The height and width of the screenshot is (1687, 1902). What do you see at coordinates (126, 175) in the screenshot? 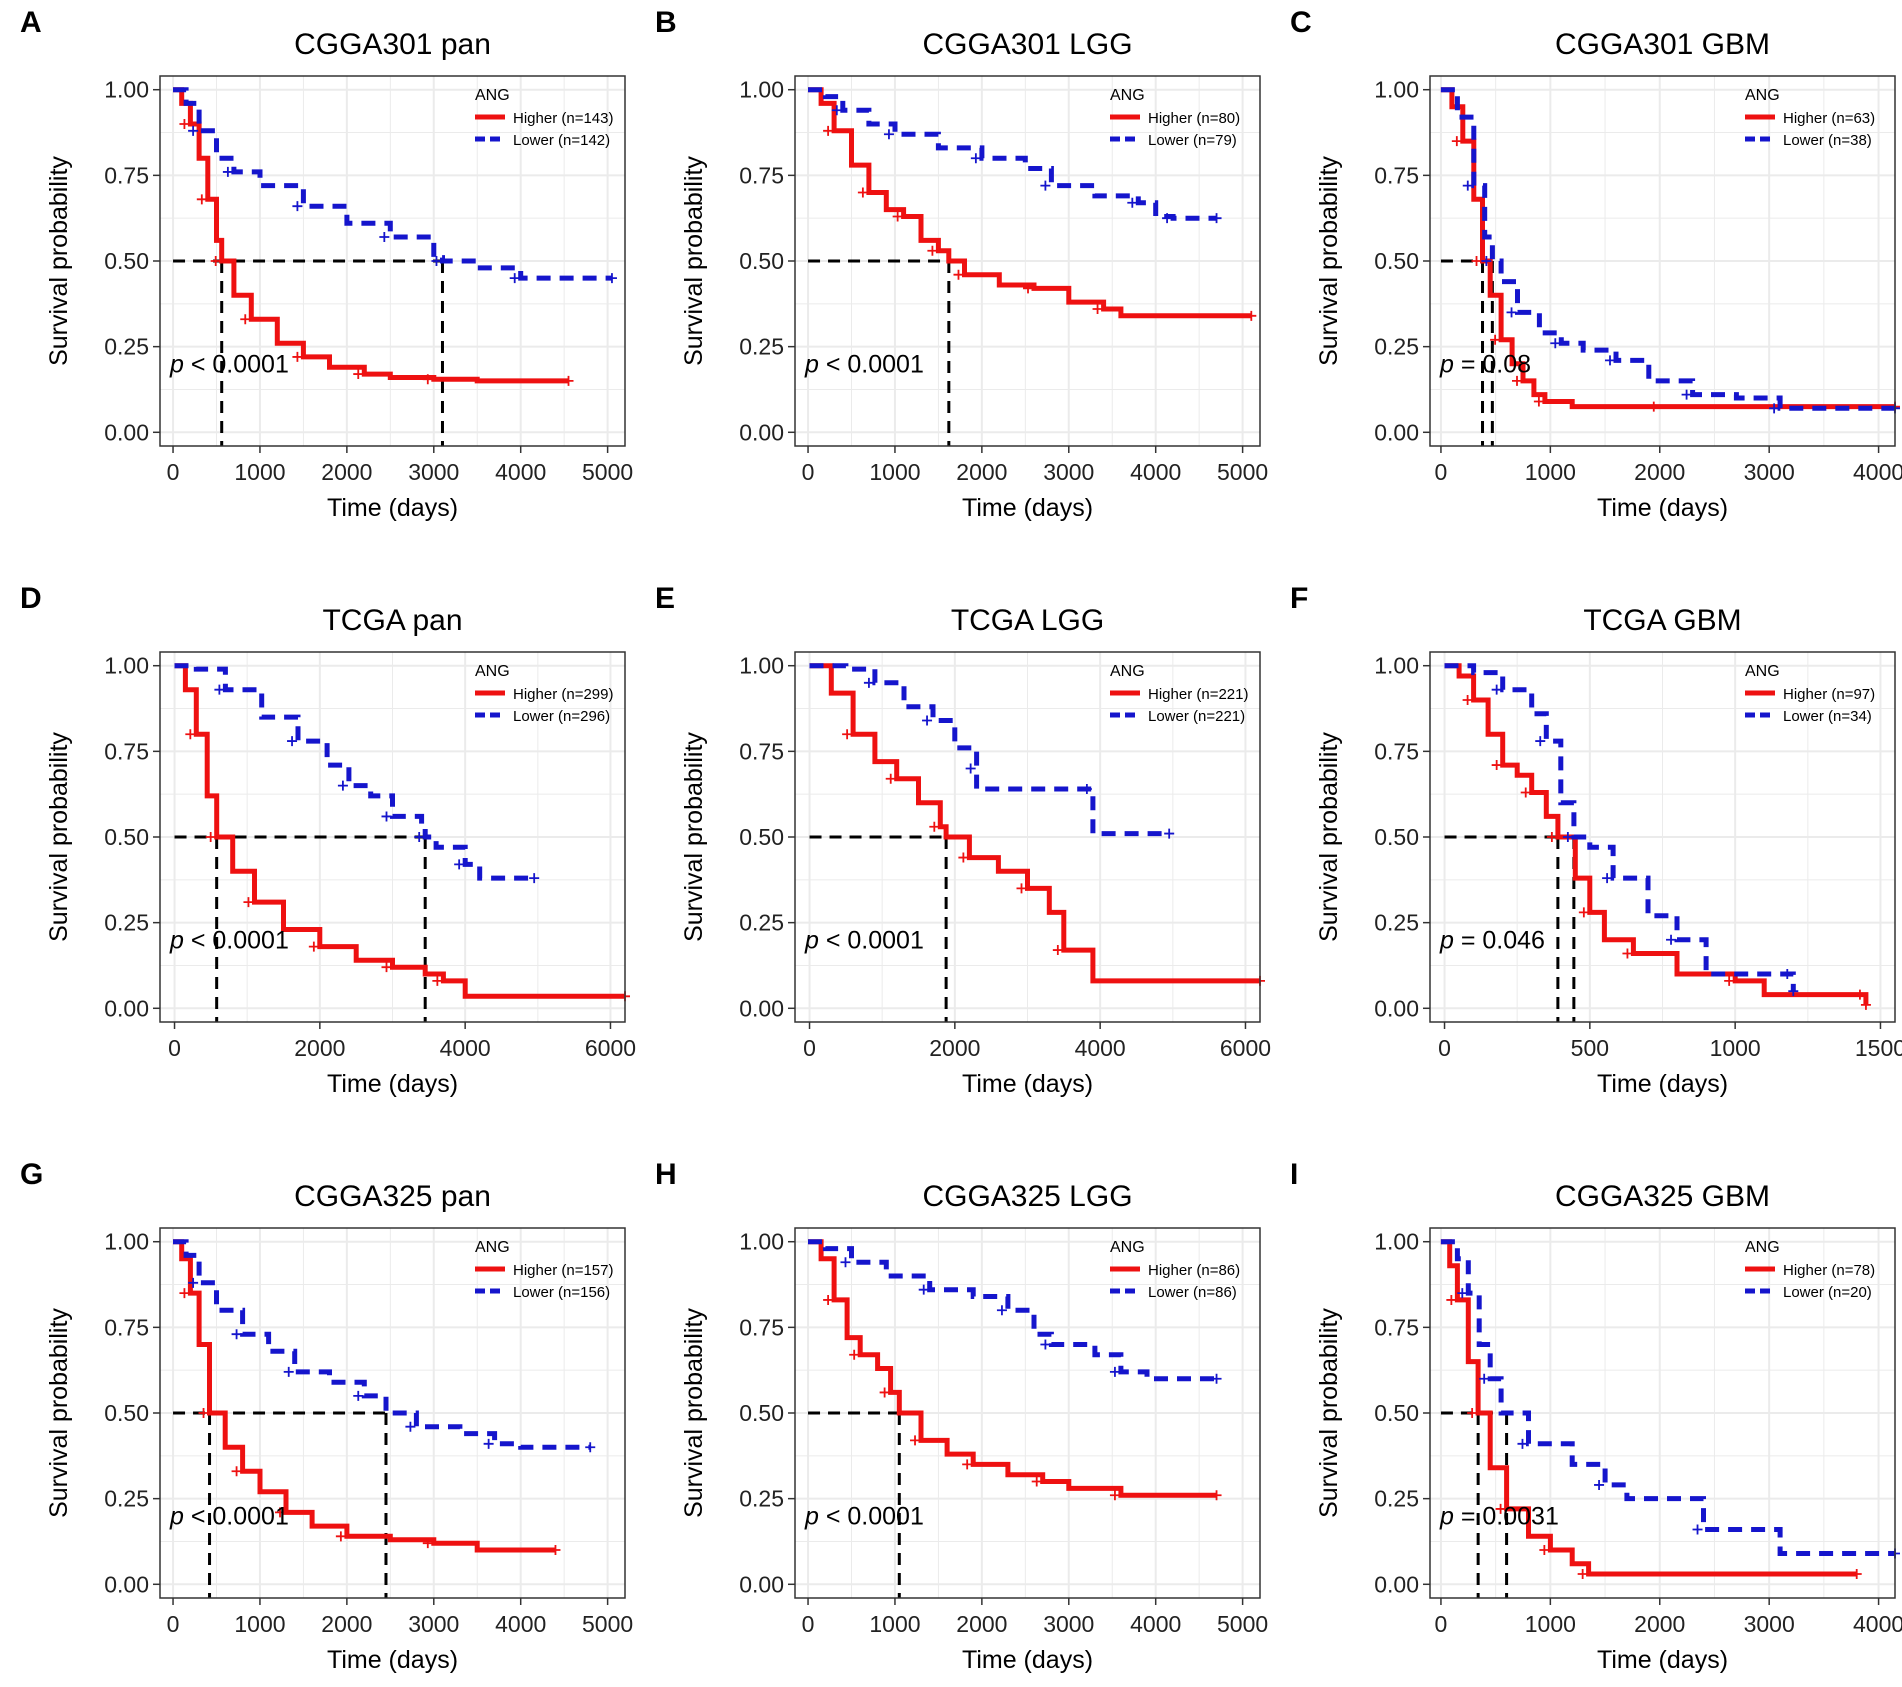
I see `y-tick-label: 0.75` at bounding box center [126, 175].